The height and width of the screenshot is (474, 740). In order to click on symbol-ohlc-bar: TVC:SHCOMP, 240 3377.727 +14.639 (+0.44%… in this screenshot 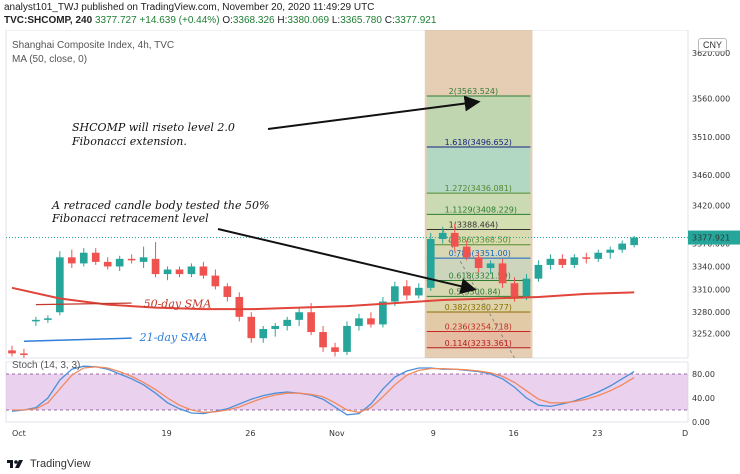, I will do `click(220, 20)`.